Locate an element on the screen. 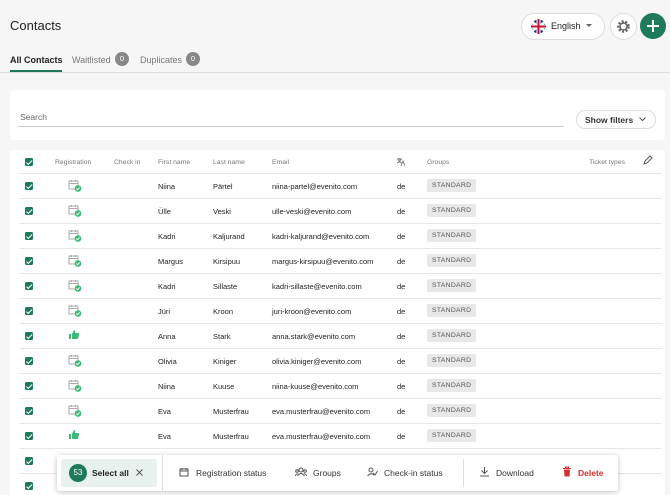 The image size is (670, 495). calendar-icon is located at coordinates (184, 472).